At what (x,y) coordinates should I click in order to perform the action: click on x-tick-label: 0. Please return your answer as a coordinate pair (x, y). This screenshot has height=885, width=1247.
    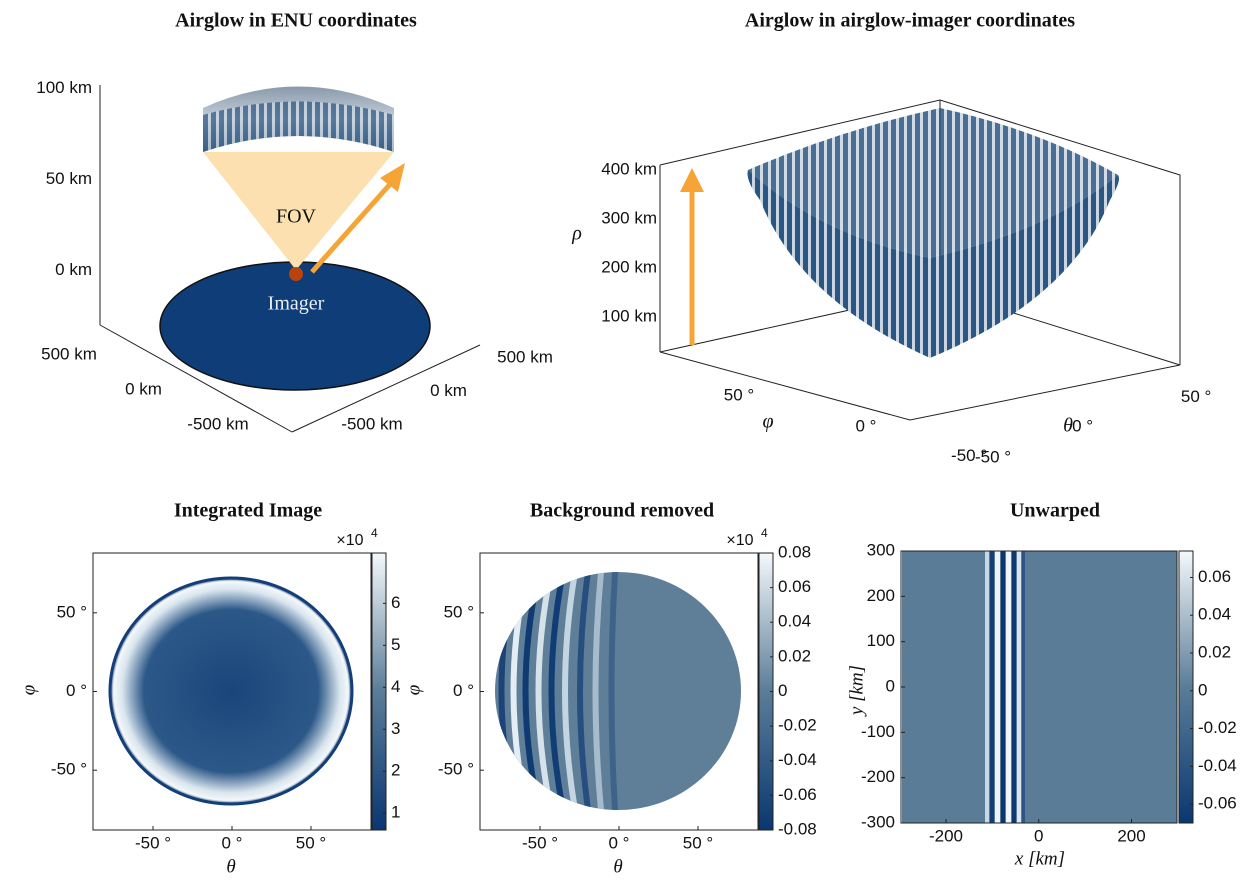
    Looking at the image, I should click on (1038, 835).